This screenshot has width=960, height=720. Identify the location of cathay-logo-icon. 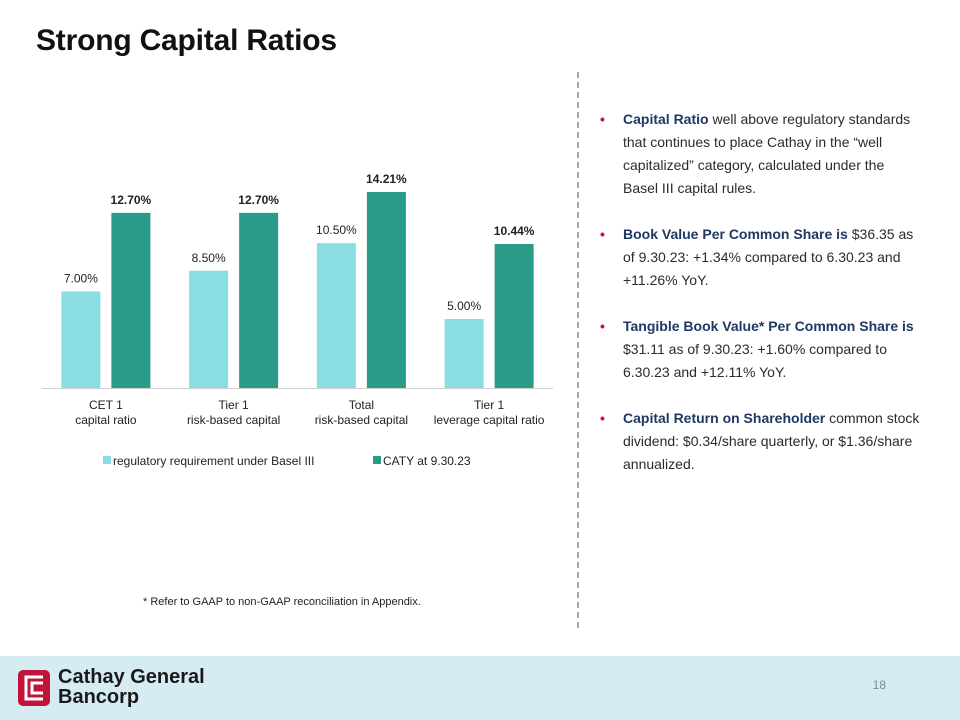
(34, 688).